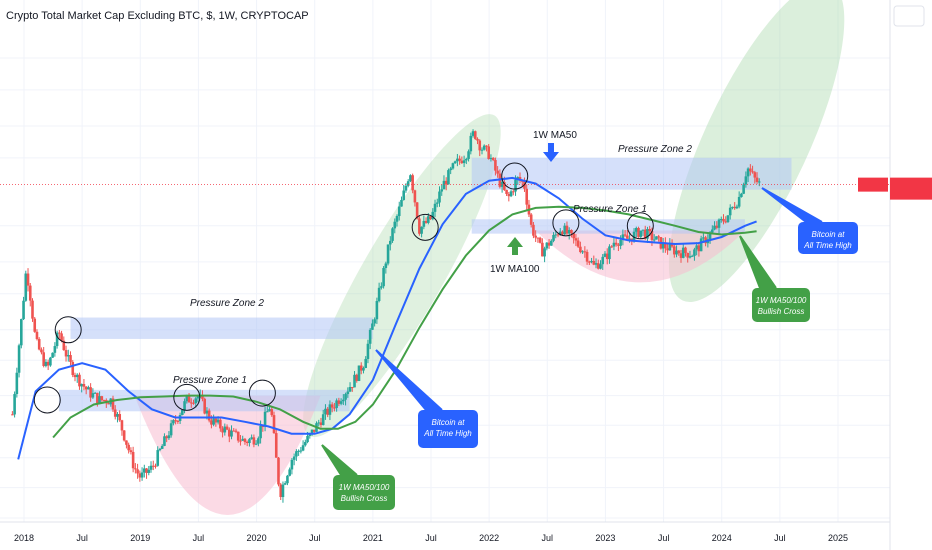 Image resolution: width=932 pixels, height=550 pixels. Describe the element at coordinates (339, 460) in the screenshot. I see `bullish-cross-callout-left-pointer` at that location.